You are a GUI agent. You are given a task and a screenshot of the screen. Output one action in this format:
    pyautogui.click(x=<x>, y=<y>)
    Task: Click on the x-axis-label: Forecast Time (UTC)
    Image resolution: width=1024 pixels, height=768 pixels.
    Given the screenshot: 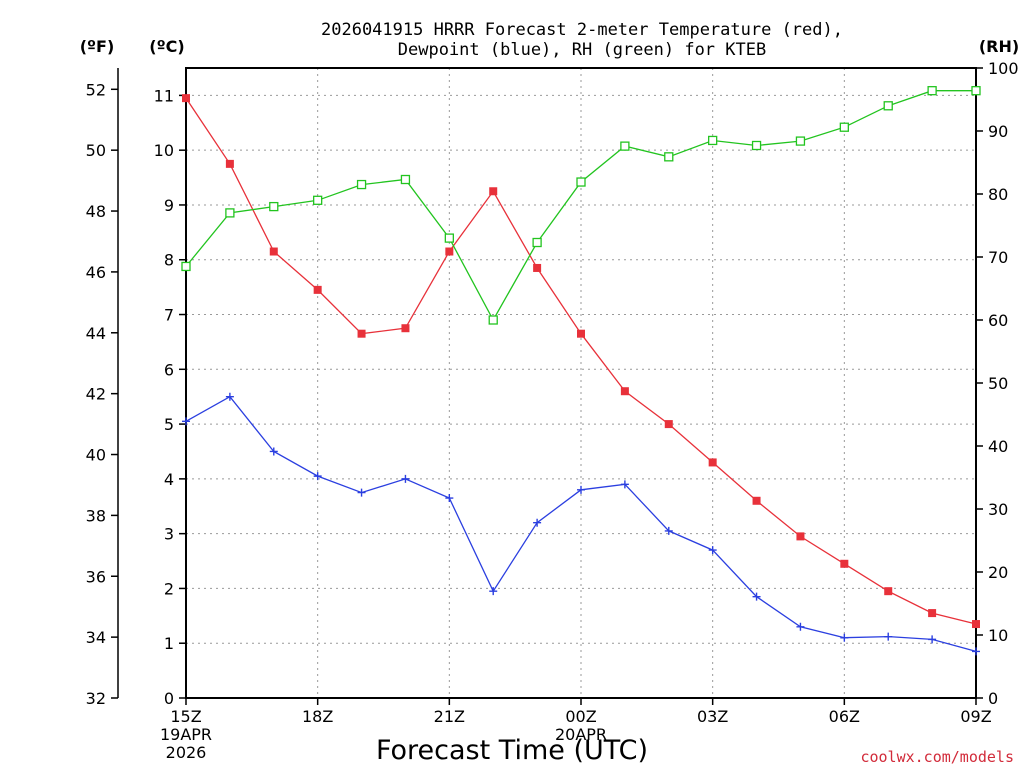 What is the action you would take?
    pyautogui.click(x=512, y=750)
    